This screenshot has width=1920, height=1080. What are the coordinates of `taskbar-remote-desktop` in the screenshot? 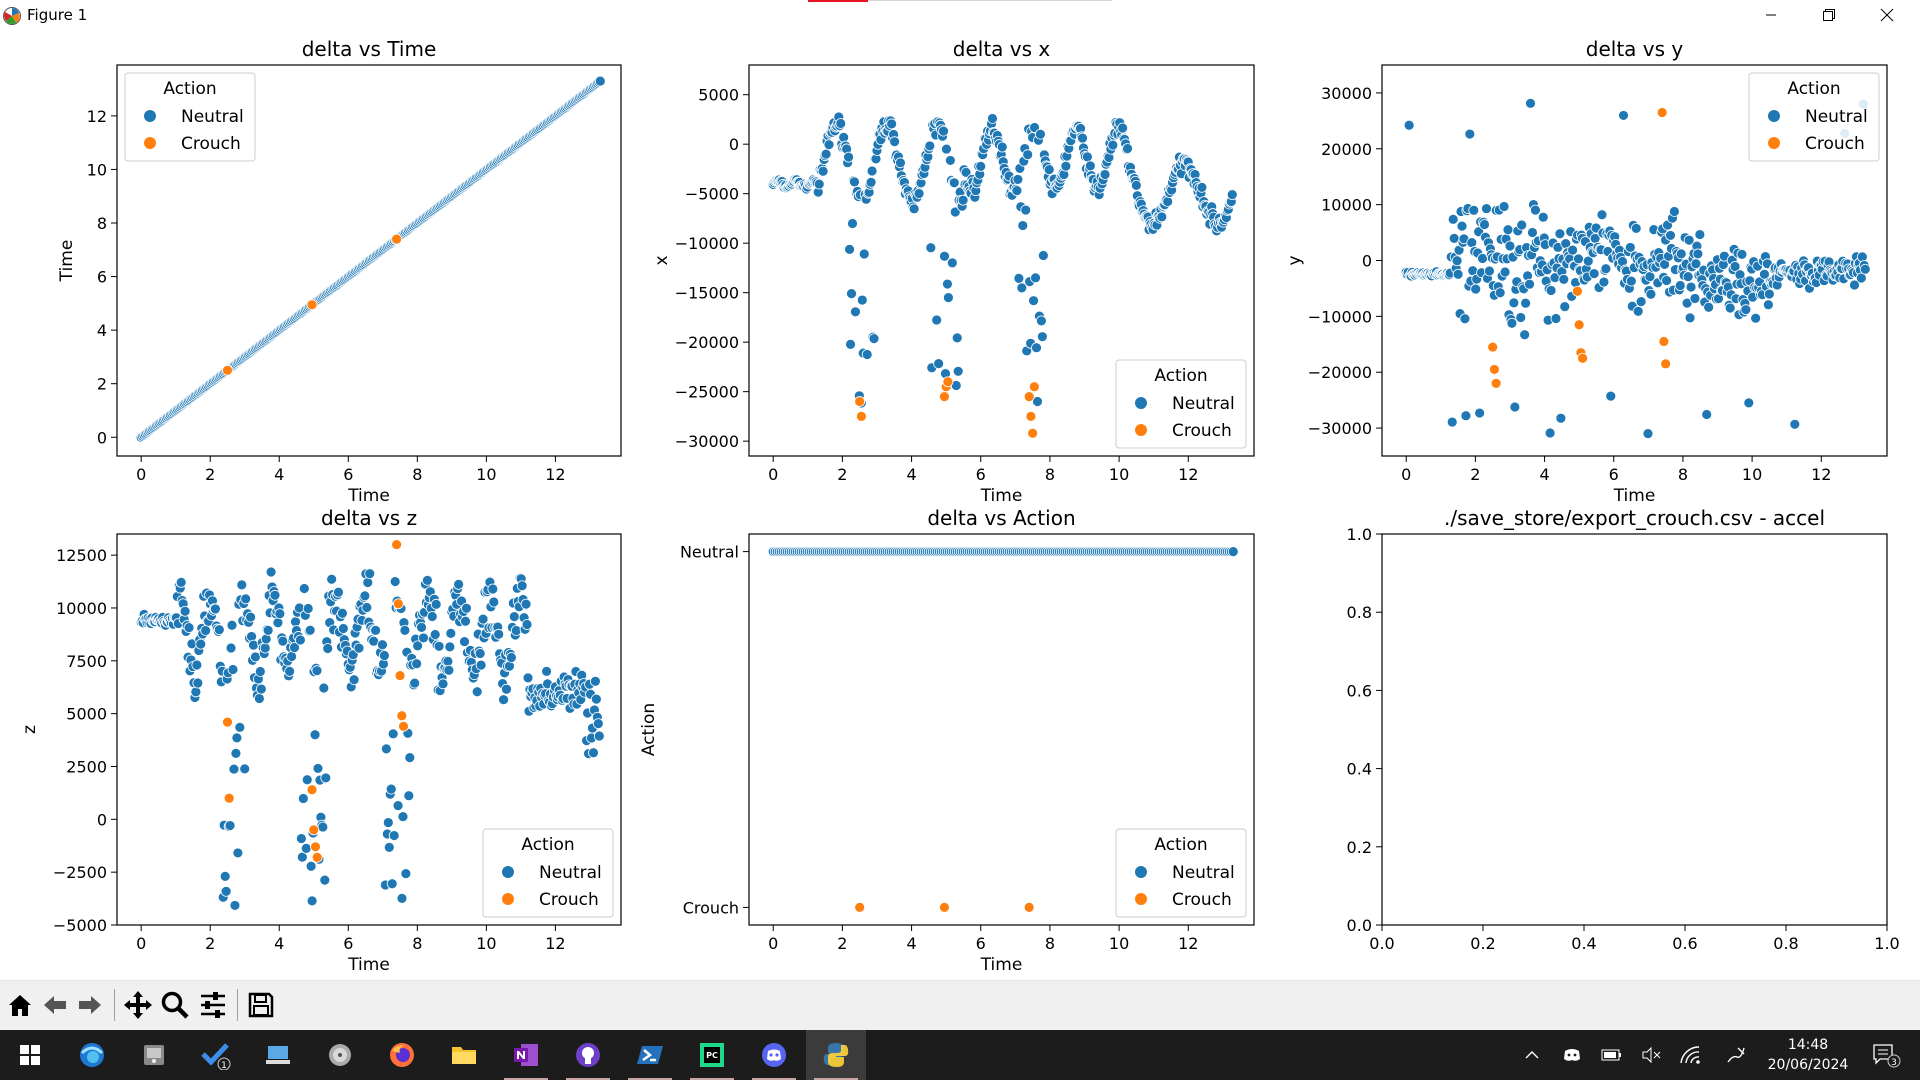 It's located at (278, 1055).